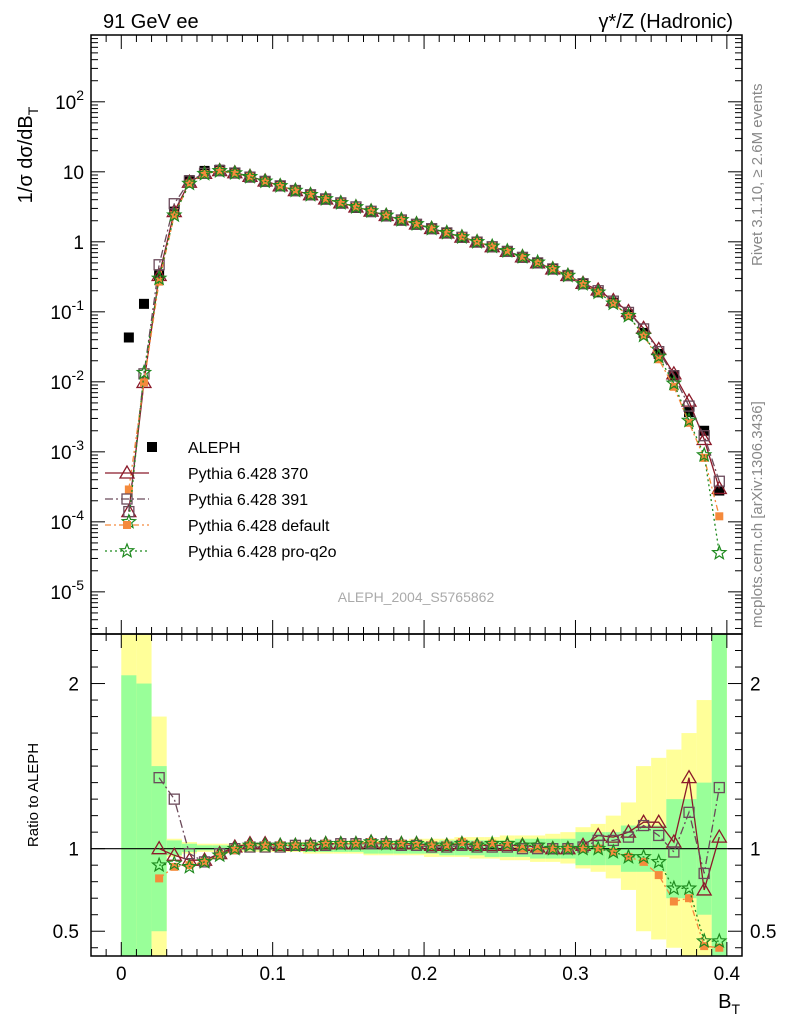 The width and height of the screenshot is (786, 1029). I want to click on main-y-tick-label: 10⁻¹, so click(67, 310).